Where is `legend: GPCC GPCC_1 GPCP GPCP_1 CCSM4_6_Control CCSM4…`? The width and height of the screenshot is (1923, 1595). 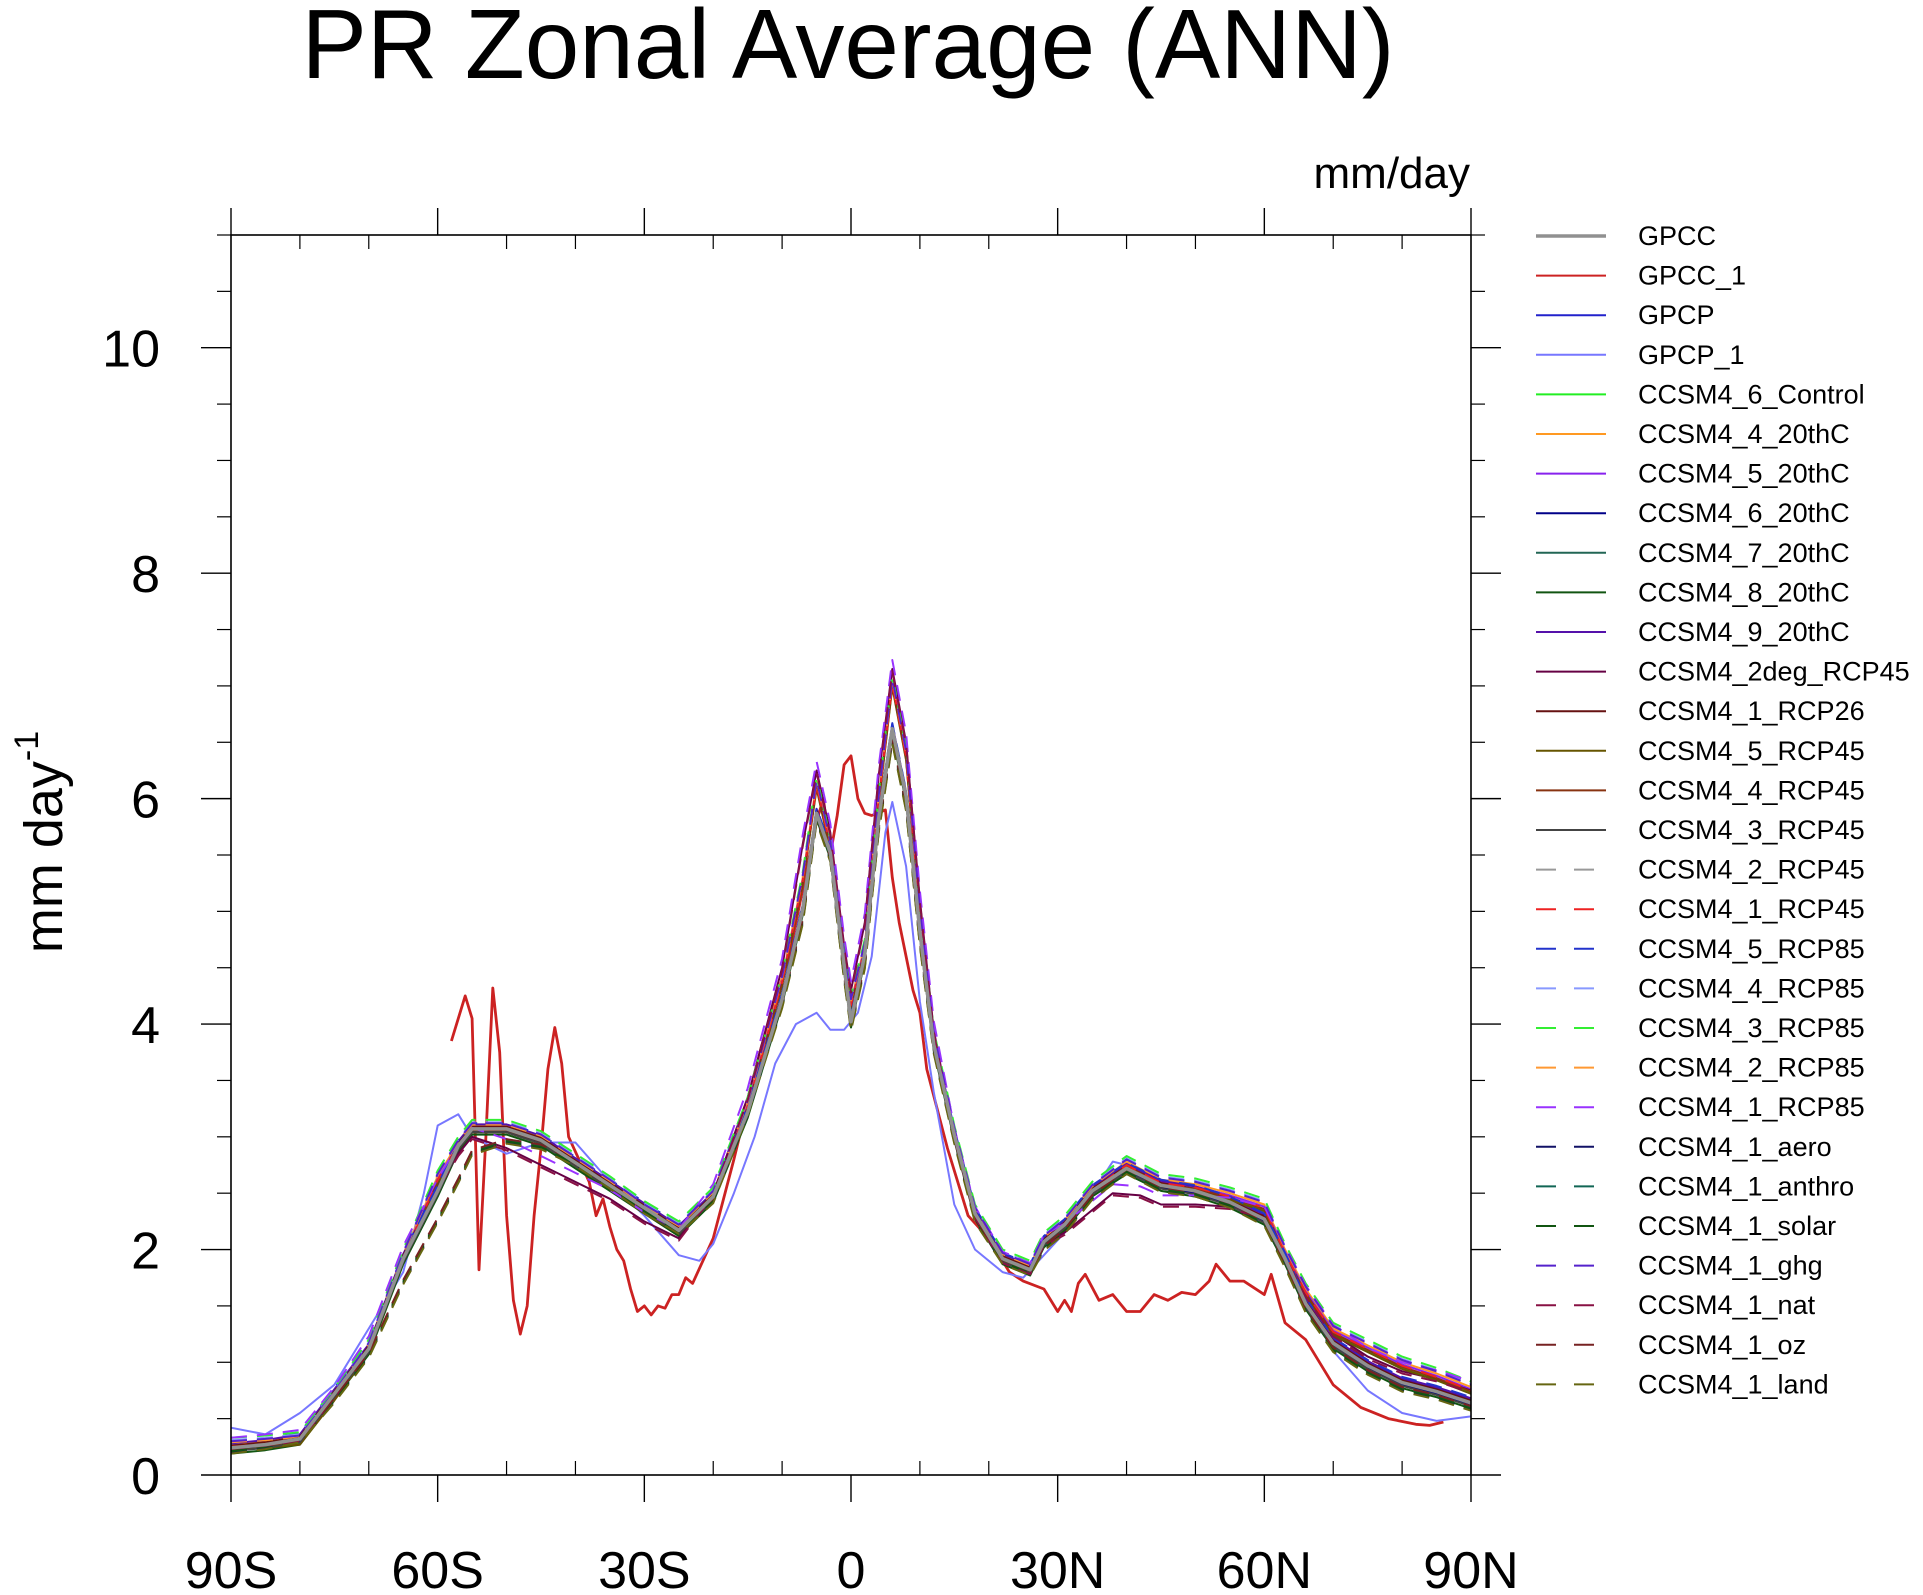
legend: GPCC GPCC_1 GPCP GPCP_1 CCSM4_6_Control CCSM4… is located at coordinates (1723, 810).